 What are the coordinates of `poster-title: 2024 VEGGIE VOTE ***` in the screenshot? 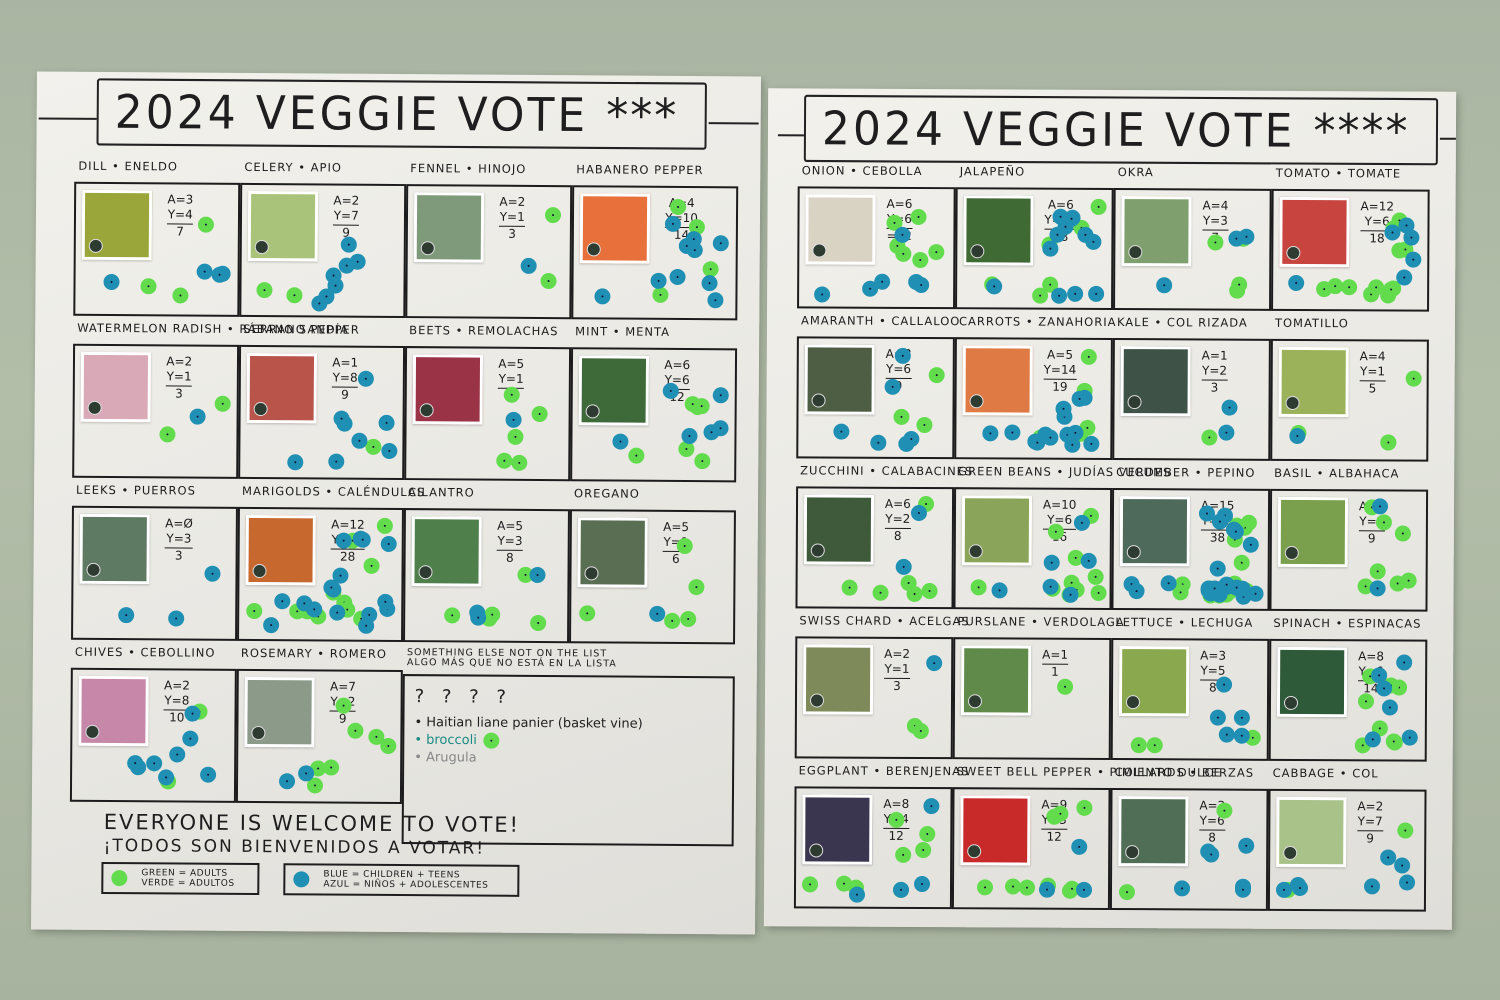 It's located at (401, 114).